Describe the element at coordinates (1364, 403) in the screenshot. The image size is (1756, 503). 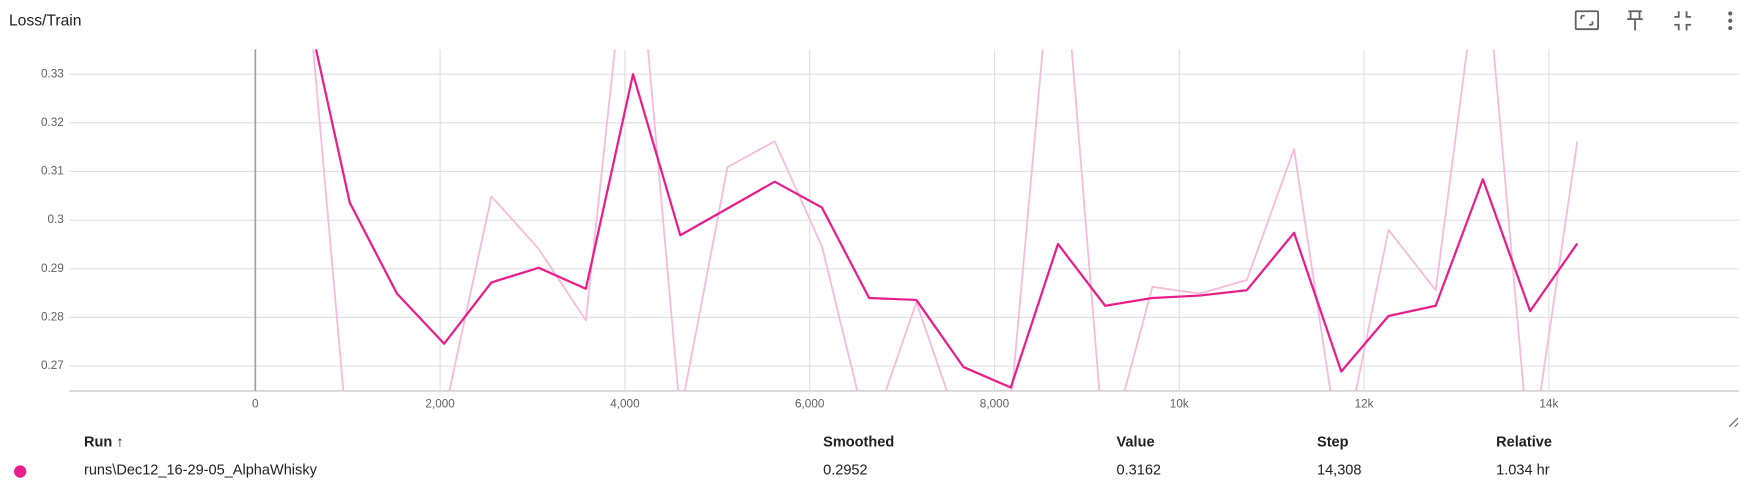
I see `x-tick-label: 12k` at that location.